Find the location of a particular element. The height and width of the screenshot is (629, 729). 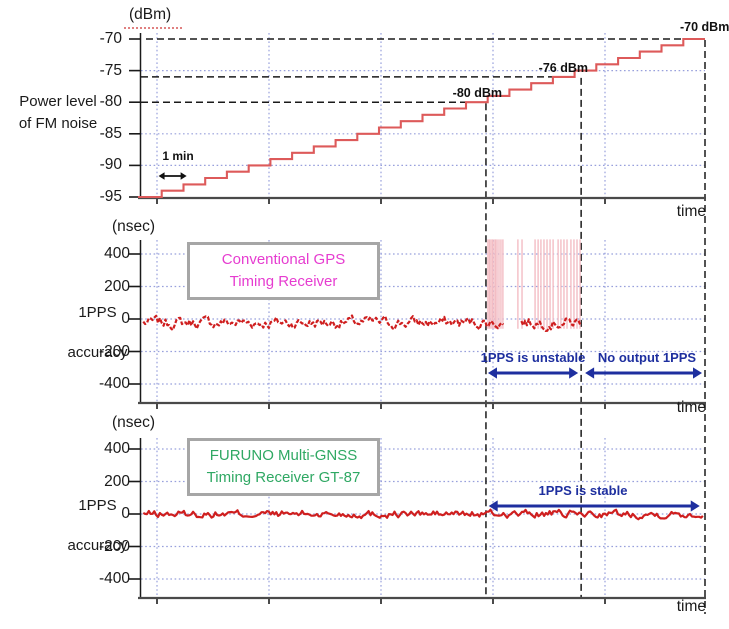

gt87-callout-line1: FURUNO Multi-GNSS is located at coordinates (283, 455).